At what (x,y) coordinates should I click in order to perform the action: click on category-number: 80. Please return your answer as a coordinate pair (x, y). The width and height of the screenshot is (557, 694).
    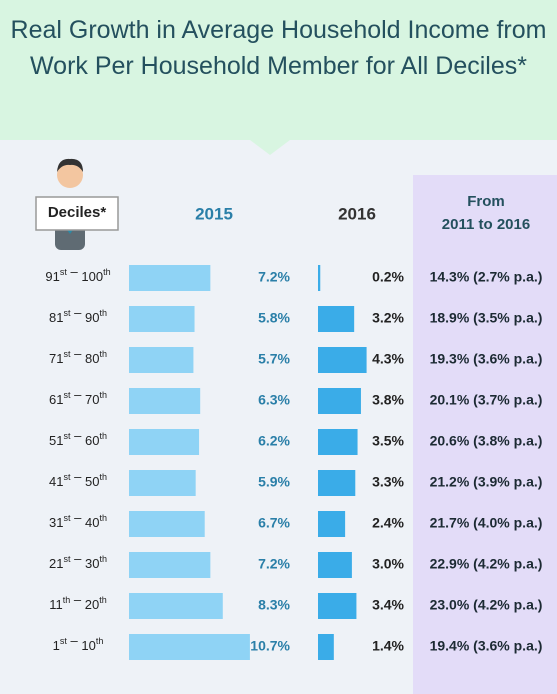
    Looking at the image, I should click on (92, 358).